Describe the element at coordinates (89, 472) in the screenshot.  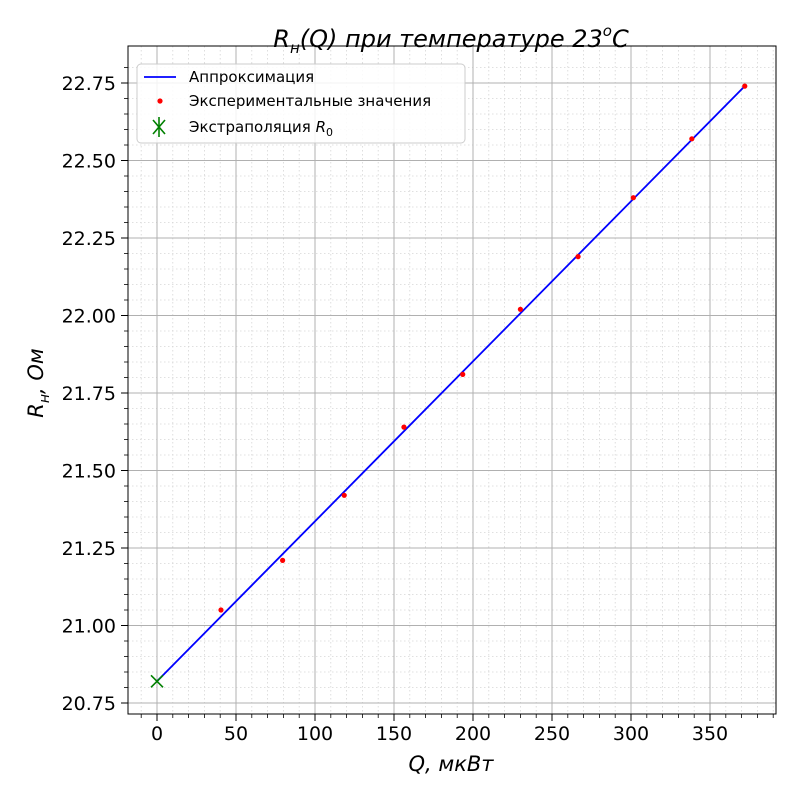
I see `y-tick-label: 21.50` at that location.